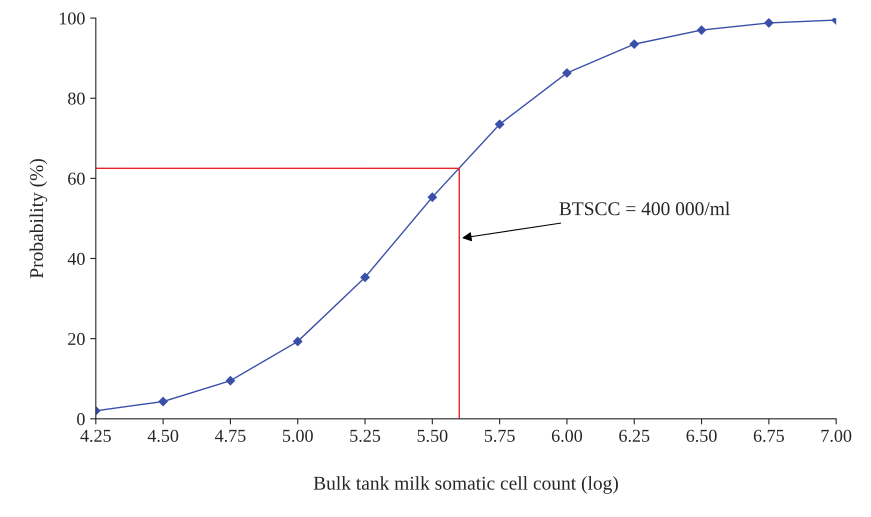 The height and width of the screenshot is (517, 871). Describe the element at coordinates (701, 436) in the screenshot. I see `x-tick-label: 6.50` at that location.